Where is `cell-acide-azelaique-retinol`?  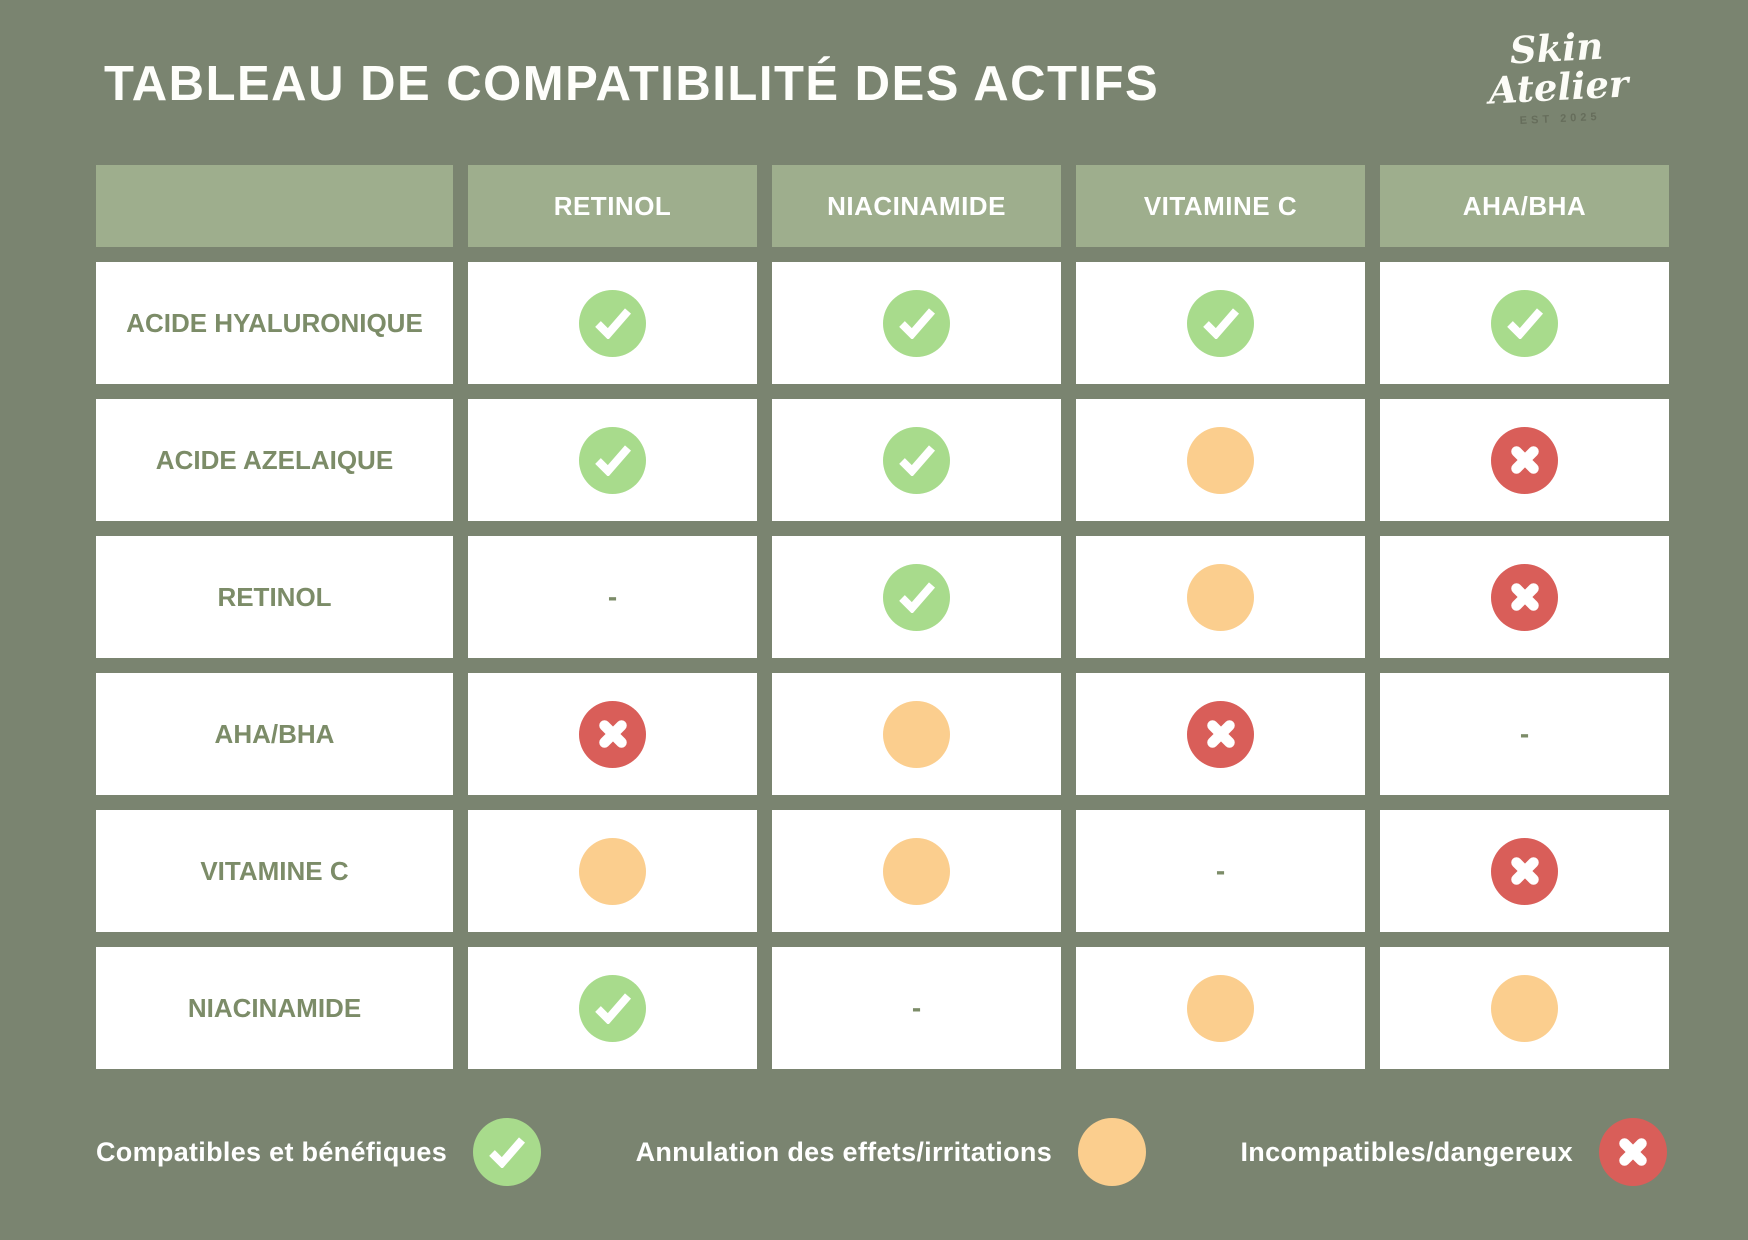
cell-acide-azelaique-retinol is located at coordinates (612, 460).